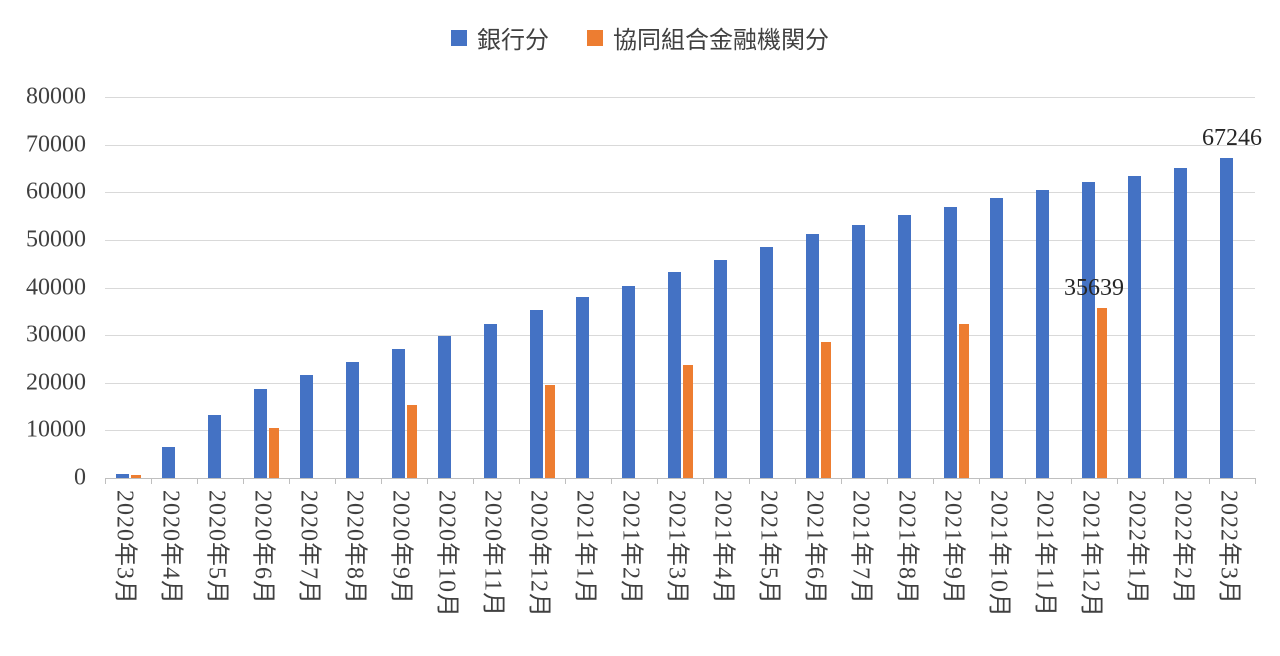  What do you see at coordinates (956, 554) in the screenshot?
I see `x-label-cell: 2021年9月` at bounding box center [956, 554].